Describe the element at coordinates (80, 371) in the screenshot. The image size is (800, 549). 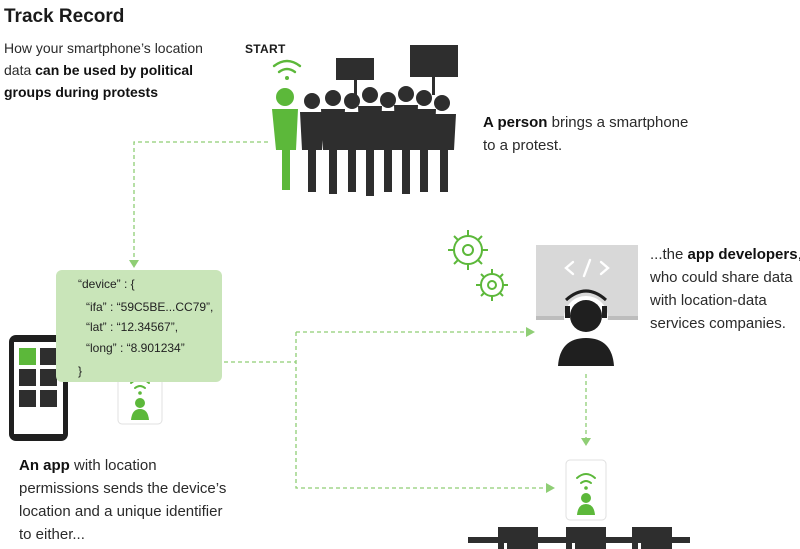
I see `code-line-close: }` at that location.